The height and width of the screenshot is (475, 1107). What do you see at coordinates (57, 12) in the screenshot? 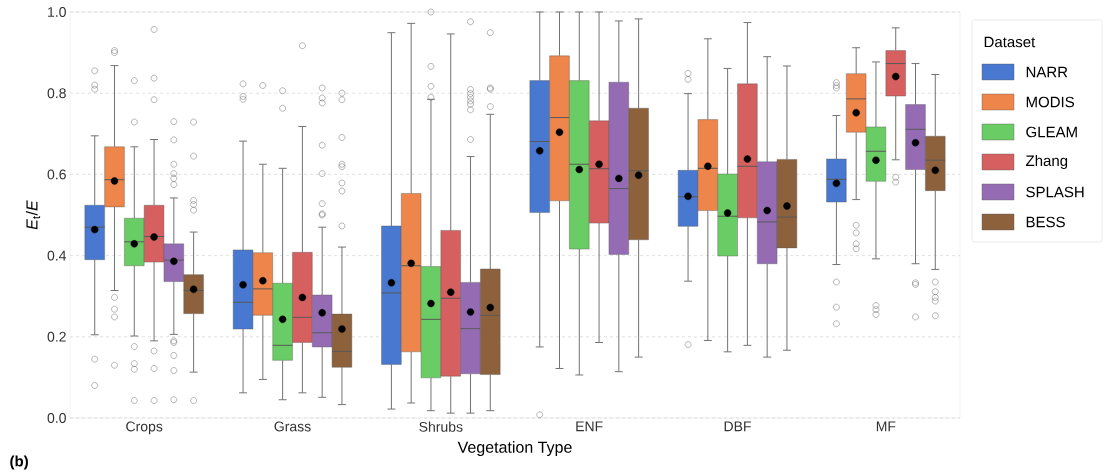
I see `y-tick-label: 1.0` at bounding box center [57, 12].